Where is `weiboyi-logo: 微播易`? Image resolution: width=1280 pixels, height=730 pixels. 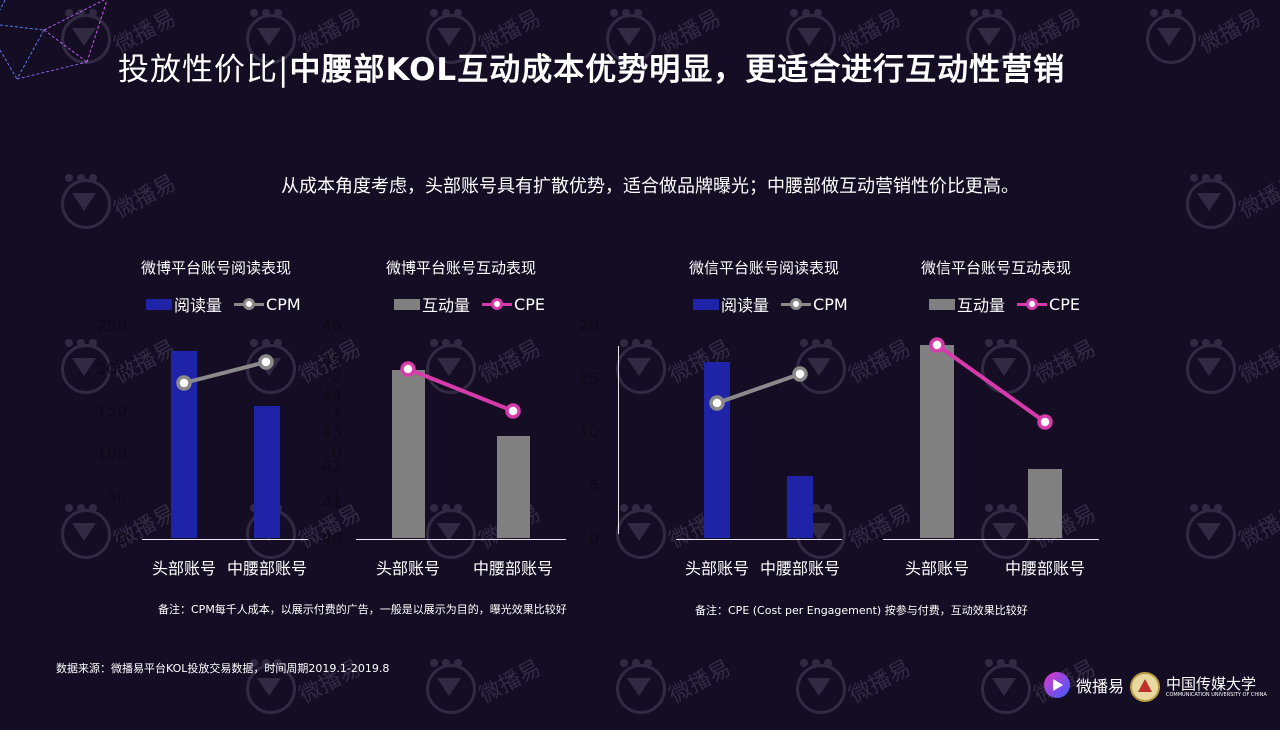
weiboyi-logo: 微播易 is located at coordinates (1084, 685).